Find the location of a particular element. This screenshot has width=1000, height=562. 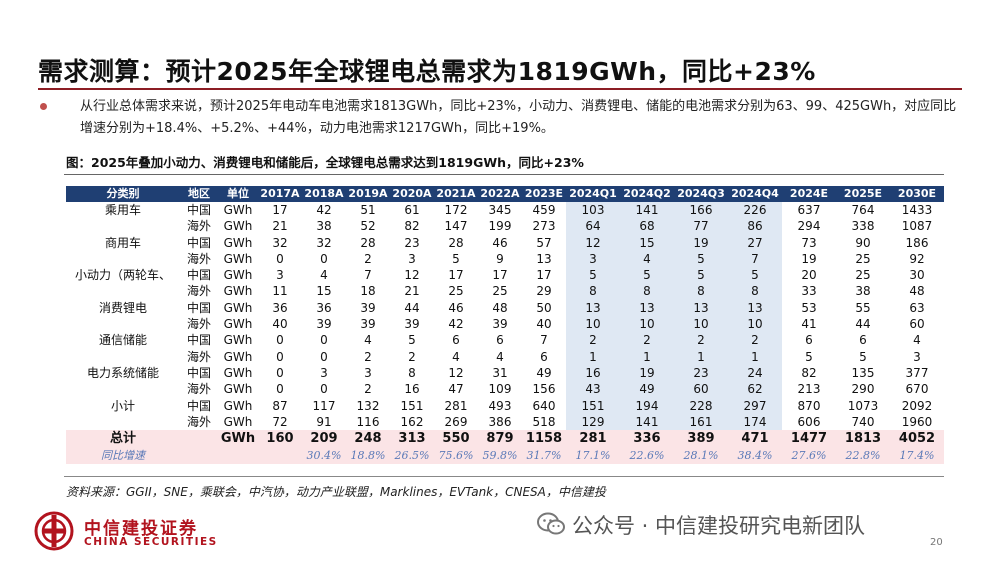

table-cell: 161 is located at coordinates (701, 422).